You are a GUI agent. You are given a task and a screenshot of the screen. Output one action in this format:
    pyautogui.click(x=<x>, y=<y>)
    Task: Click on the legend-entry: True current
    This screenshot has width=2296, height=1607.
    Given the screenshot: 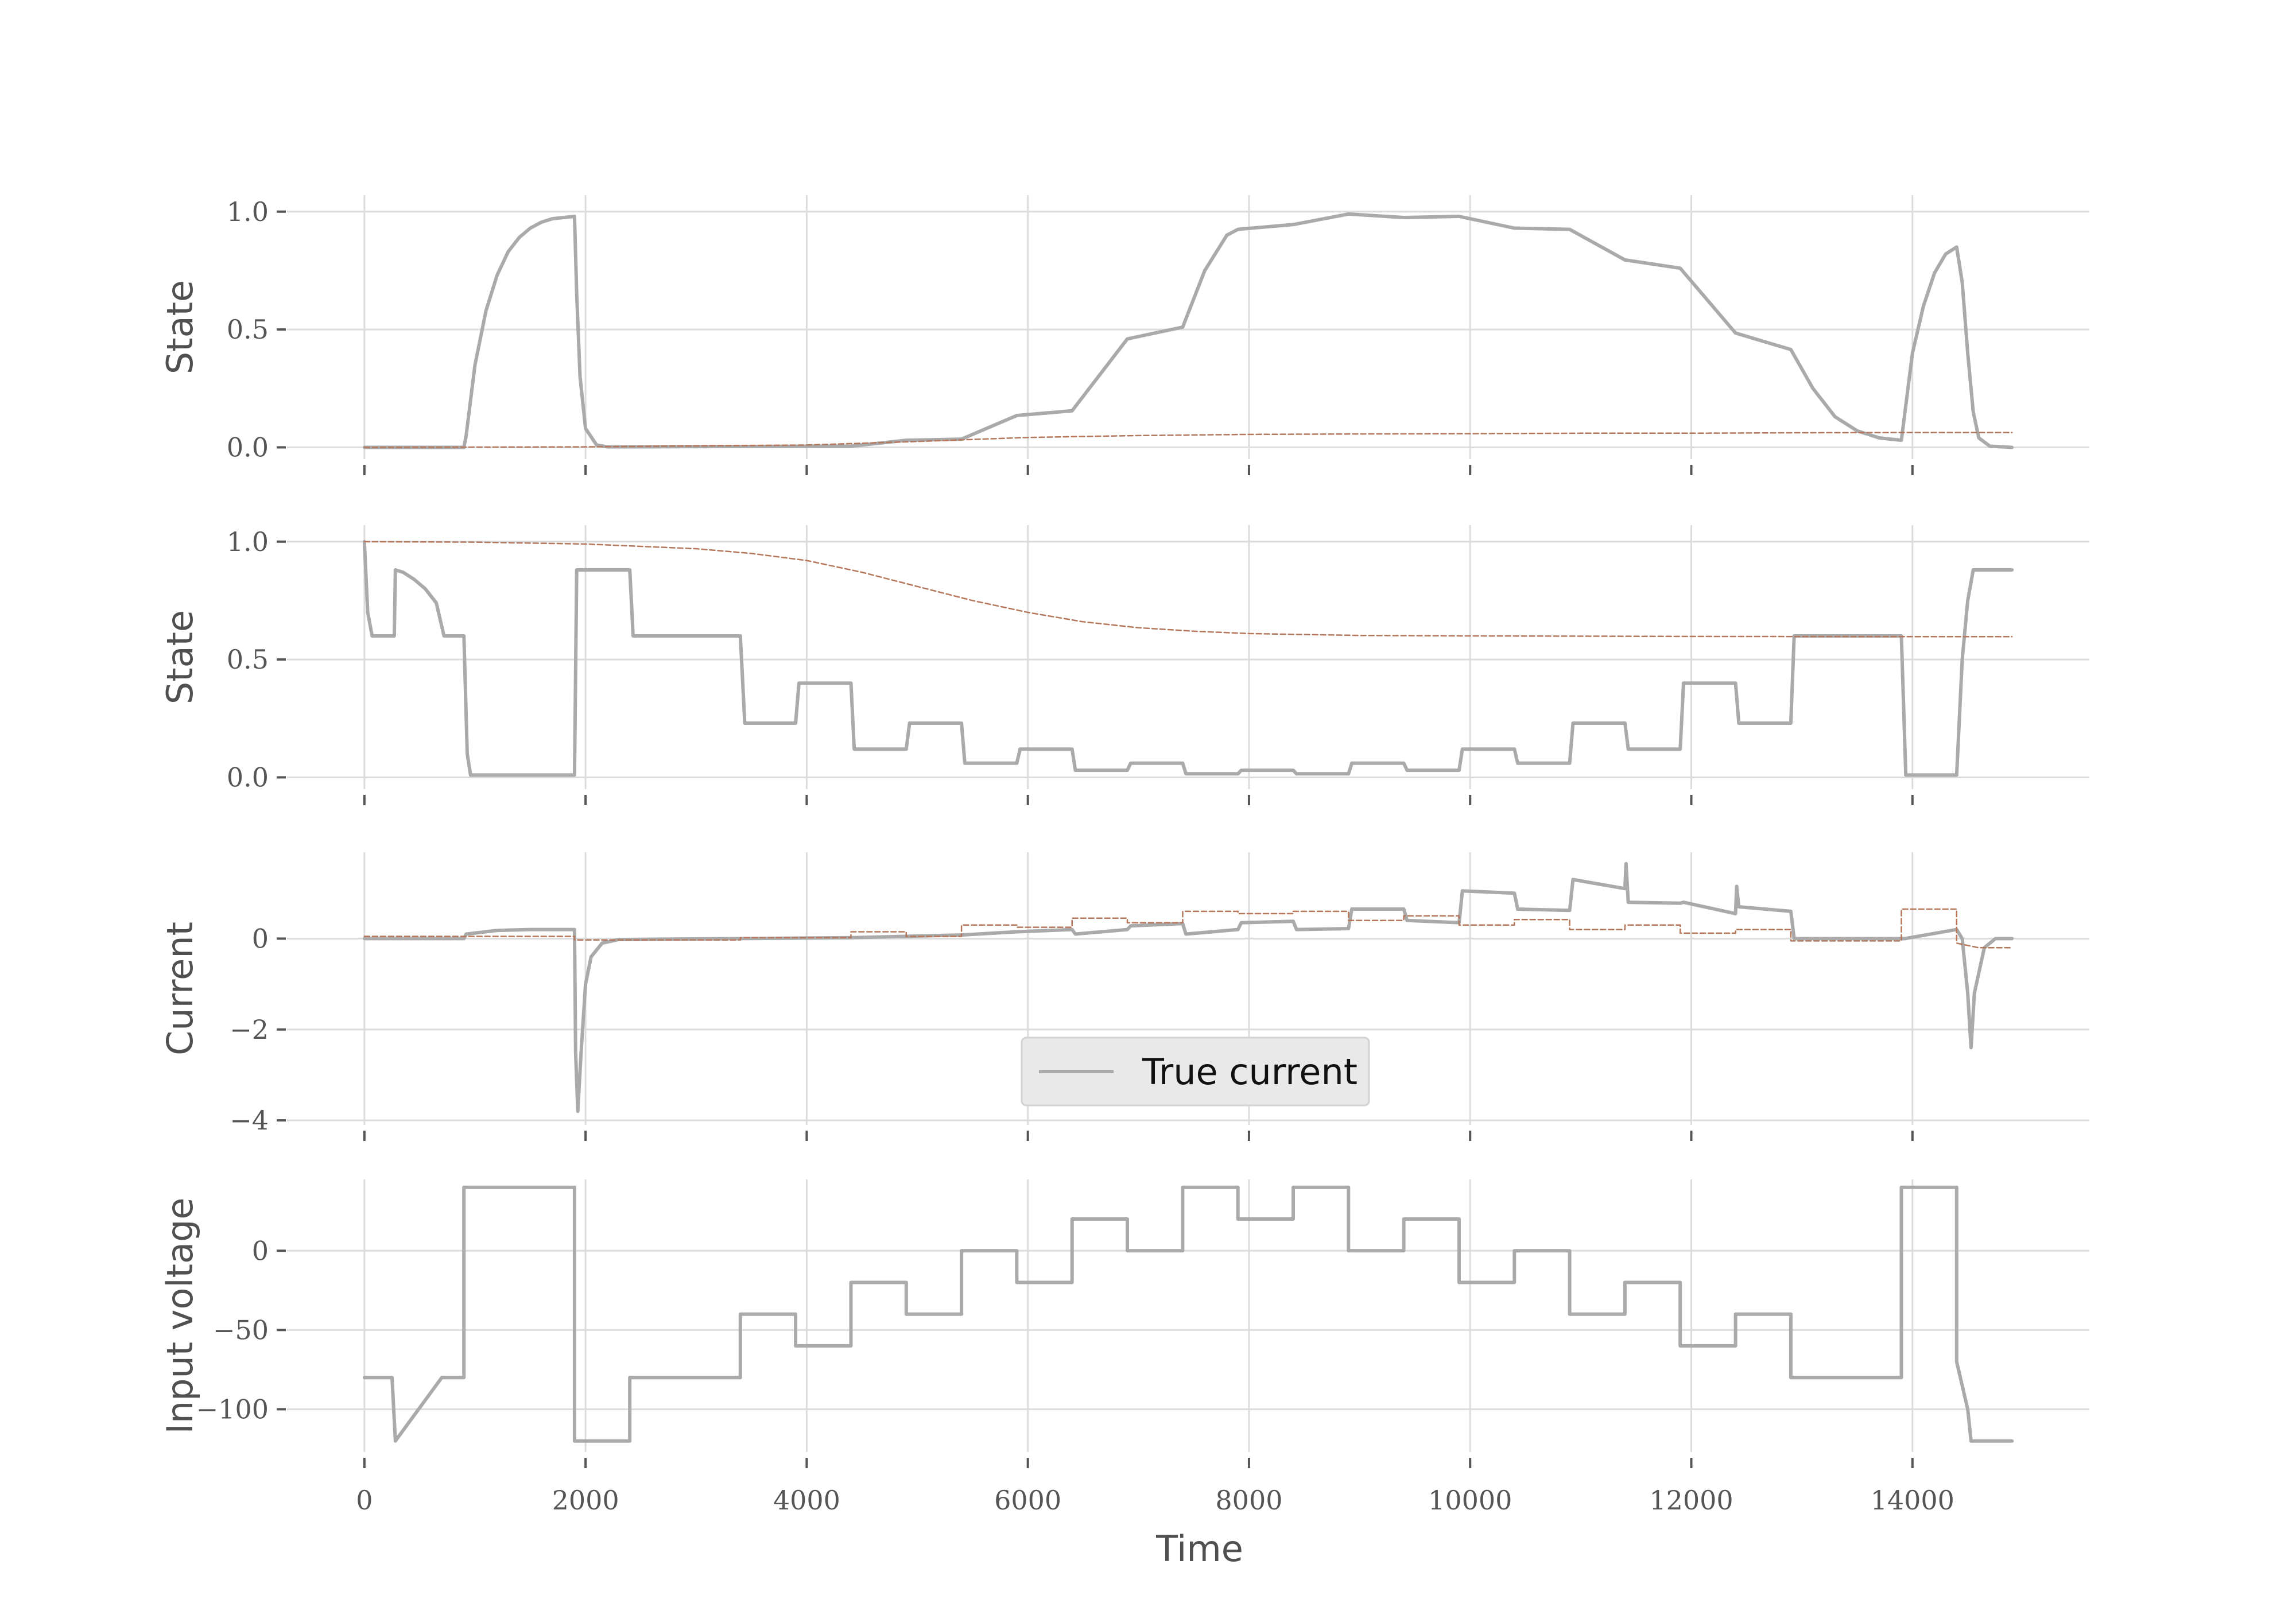 What is the action you would take?
    pyautogui.click(x=1250, y=1072)
    